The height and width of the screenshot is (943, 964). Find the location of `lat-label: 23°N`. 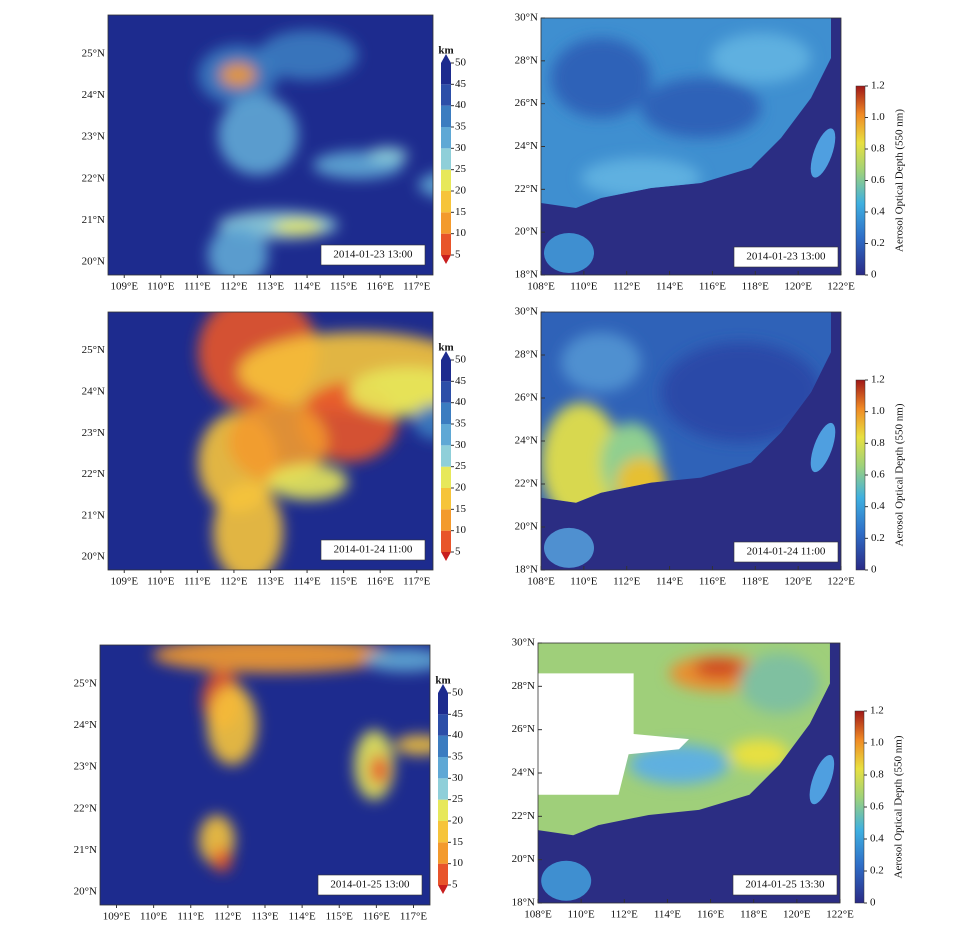

lat-label: 23°N is located at coordinates (93, 433).